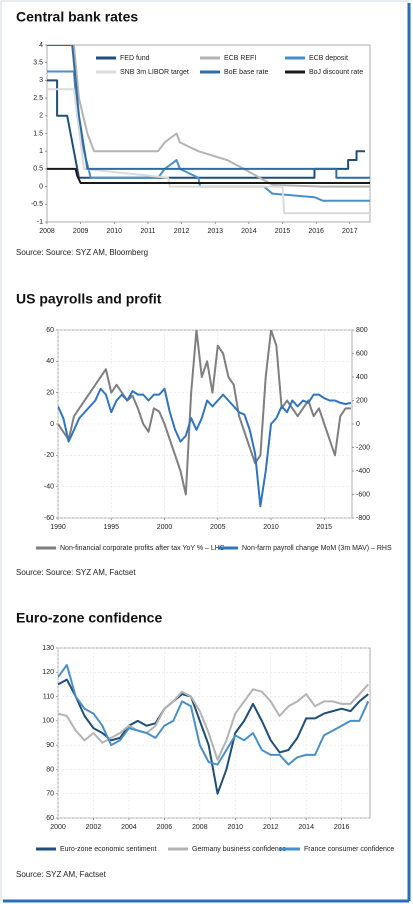  I want to click on x-tick-label: 2017, so click(350, 231).